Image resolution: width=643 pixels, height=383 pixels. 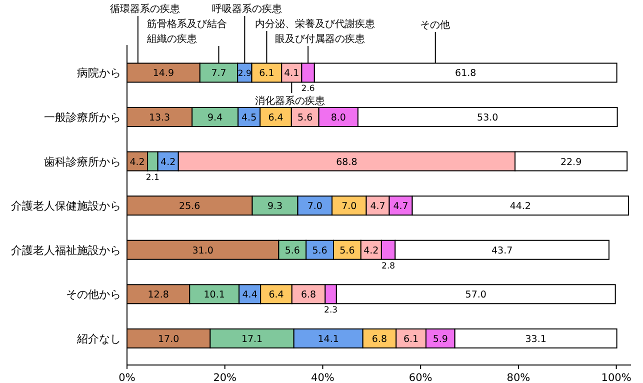 I want to click on data-label: 61.8, so click(x=465, y=74).